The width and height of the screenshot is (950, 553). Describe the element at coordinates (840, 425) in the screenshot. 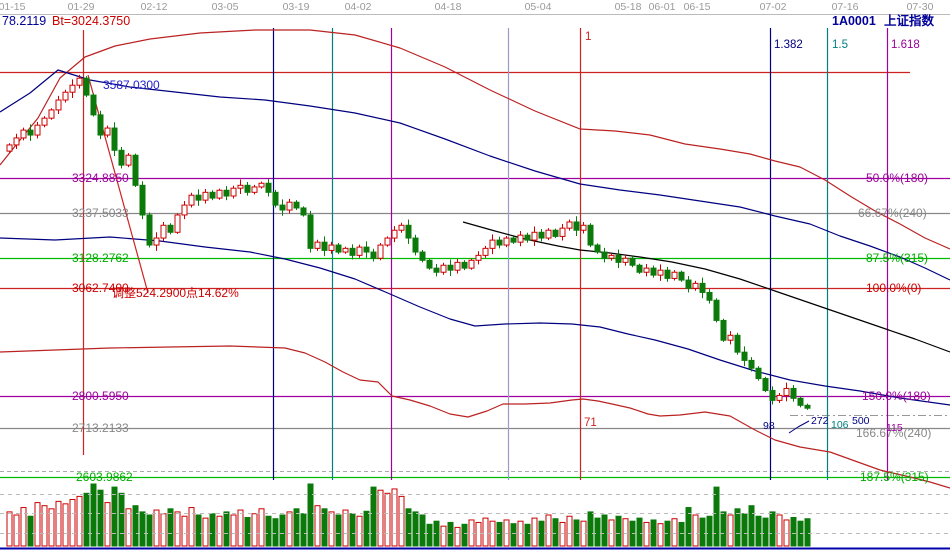

I see `count-label-106: 106` at that location.